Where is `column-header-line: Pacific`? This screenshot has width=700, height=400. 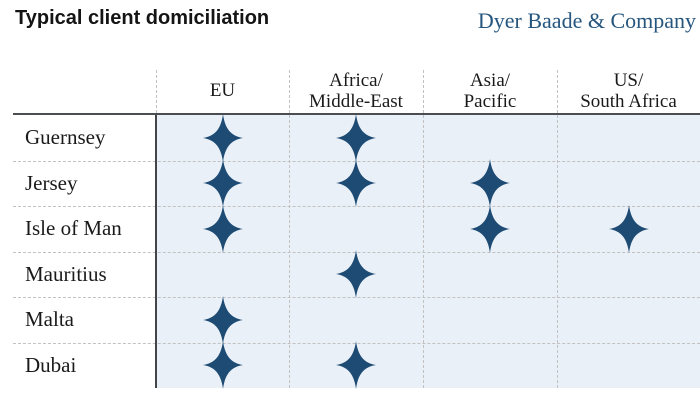
column-header-line: Pacific is located at coordinates (490, 101).